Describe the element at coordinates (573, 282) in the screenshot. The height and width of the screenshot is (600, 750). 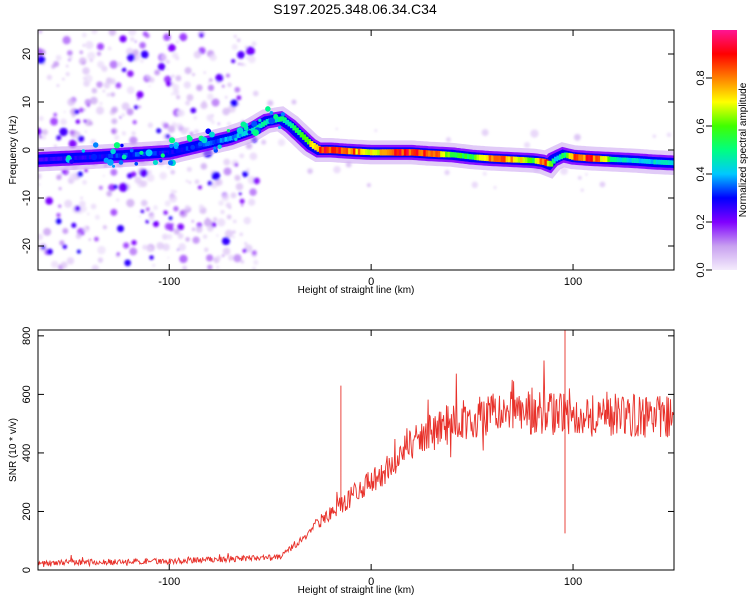
I see `x-tick-label: 100` at that location.